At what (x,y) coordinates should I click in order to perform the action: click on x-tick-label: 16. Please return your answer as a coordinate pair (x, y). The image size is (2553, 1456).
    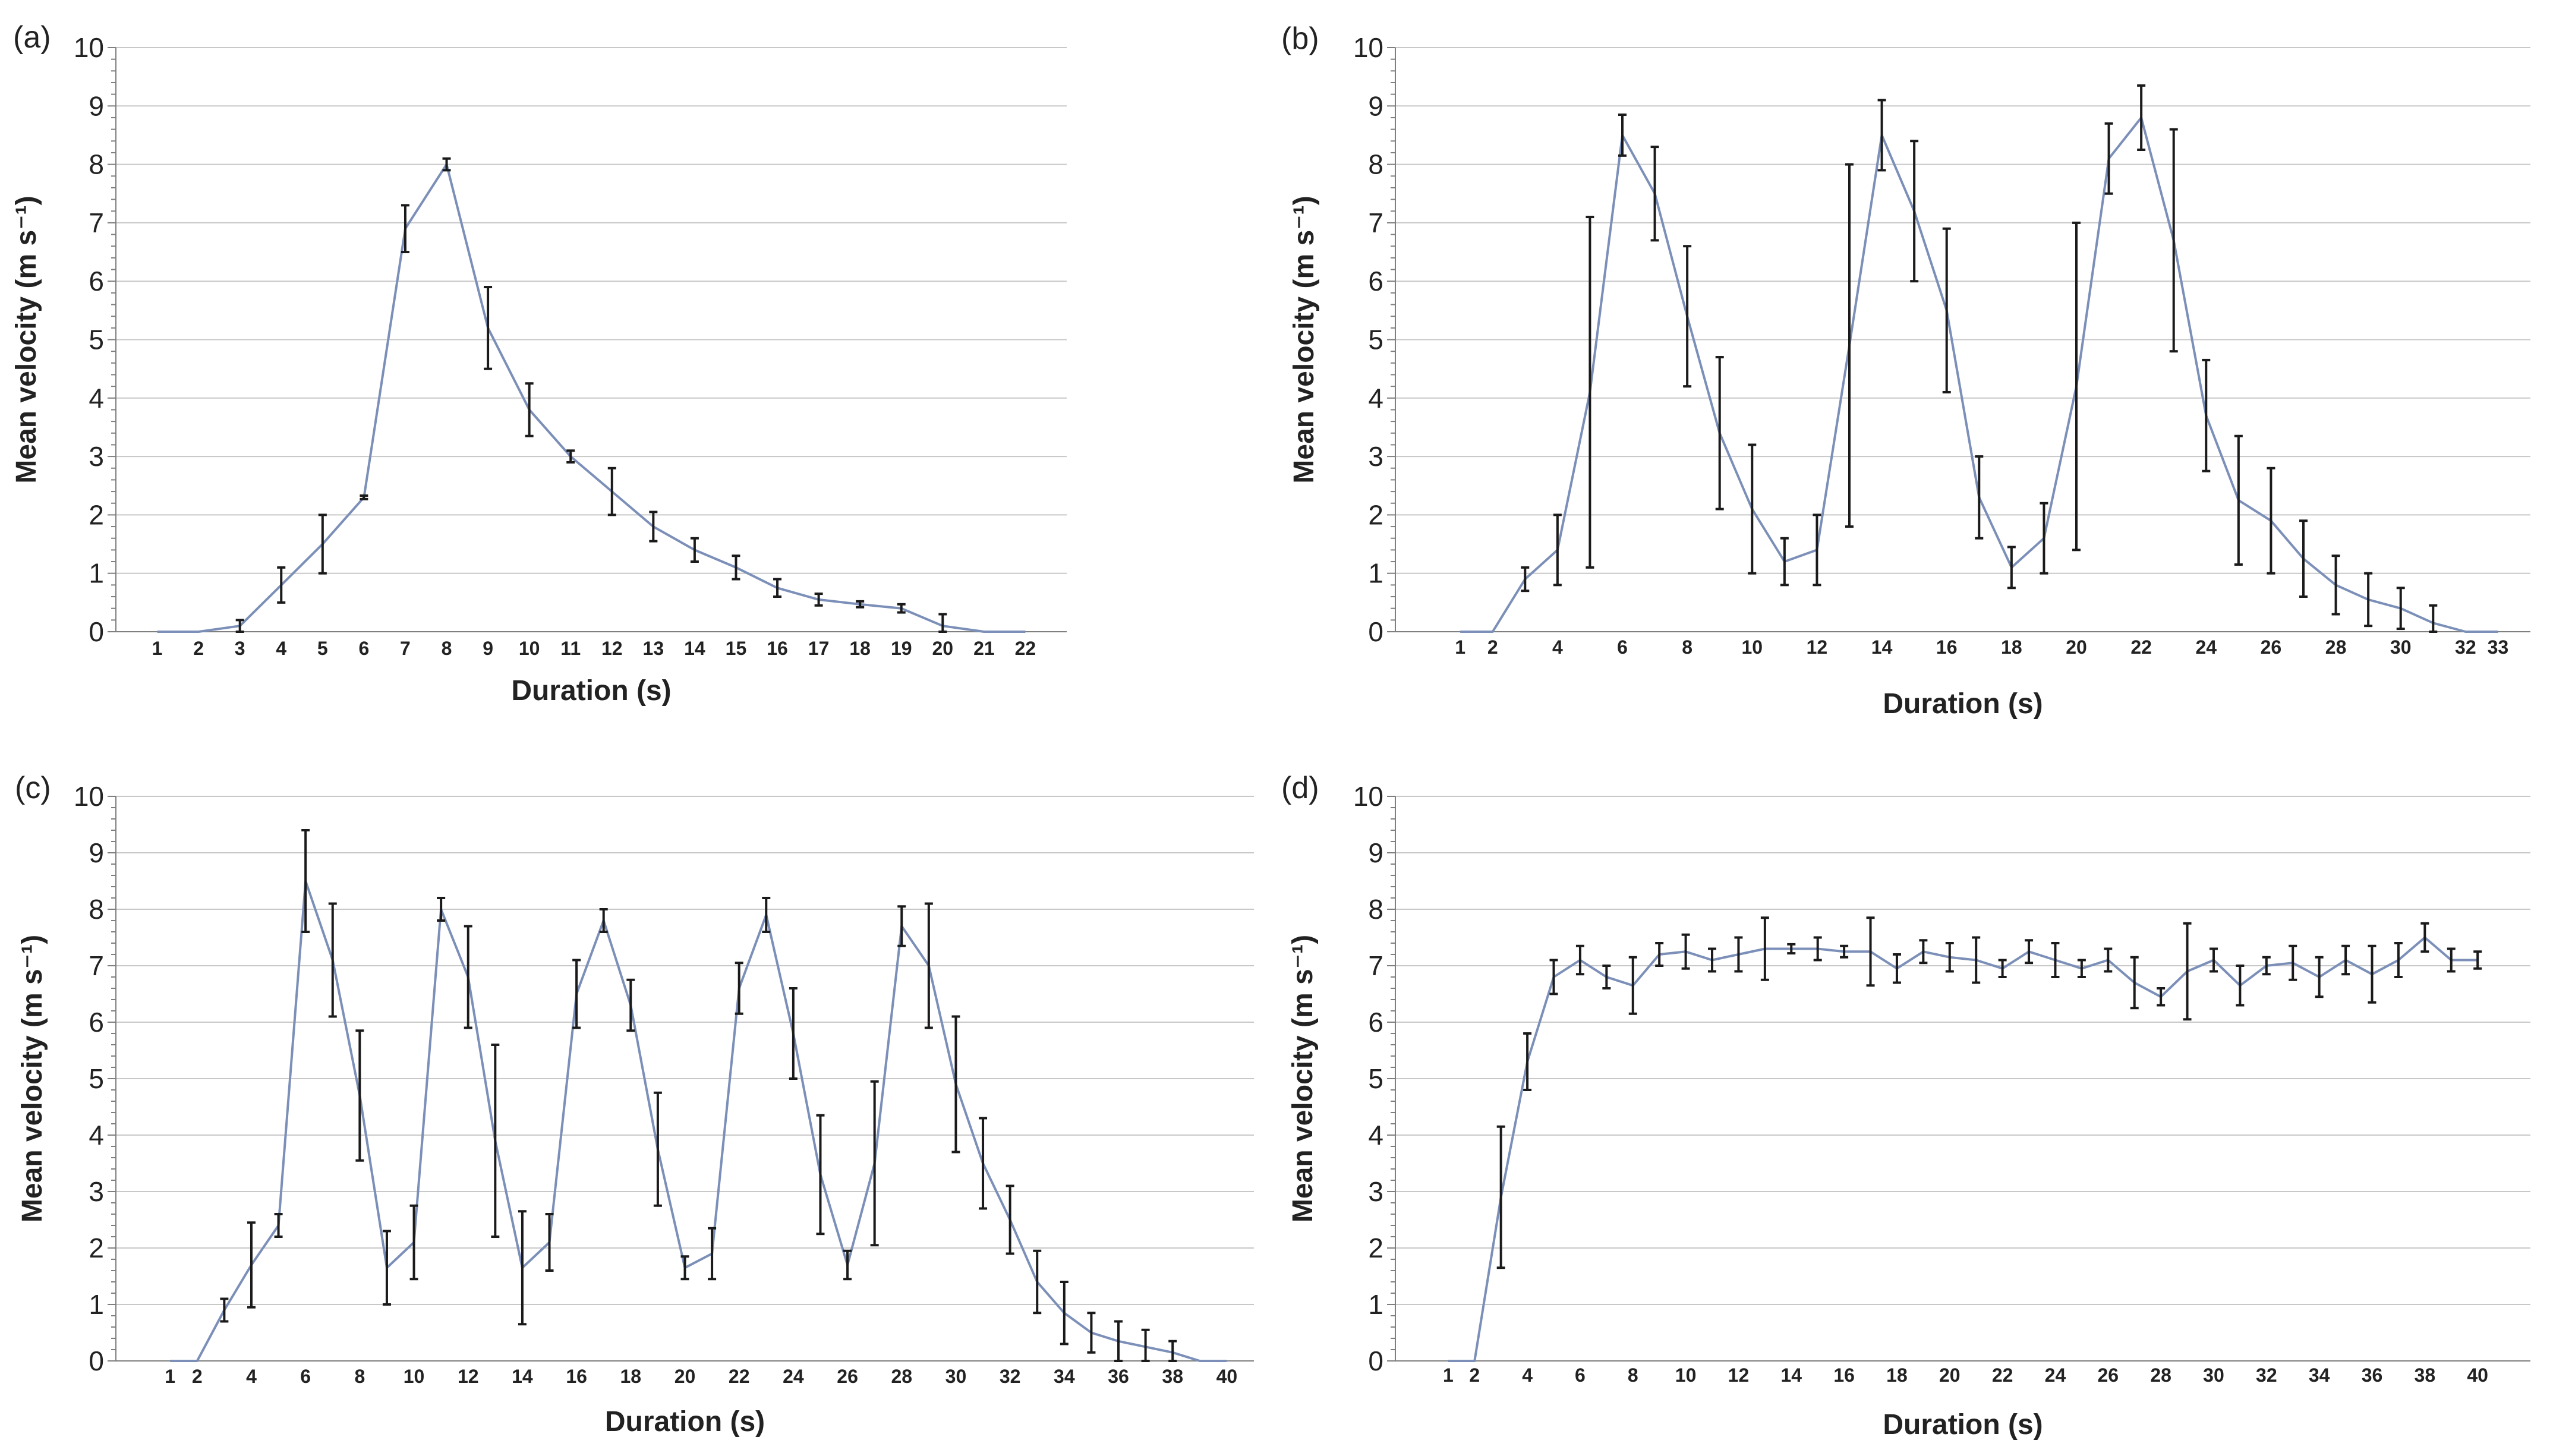
    Looking at the image, I should click on (1844, 1375).